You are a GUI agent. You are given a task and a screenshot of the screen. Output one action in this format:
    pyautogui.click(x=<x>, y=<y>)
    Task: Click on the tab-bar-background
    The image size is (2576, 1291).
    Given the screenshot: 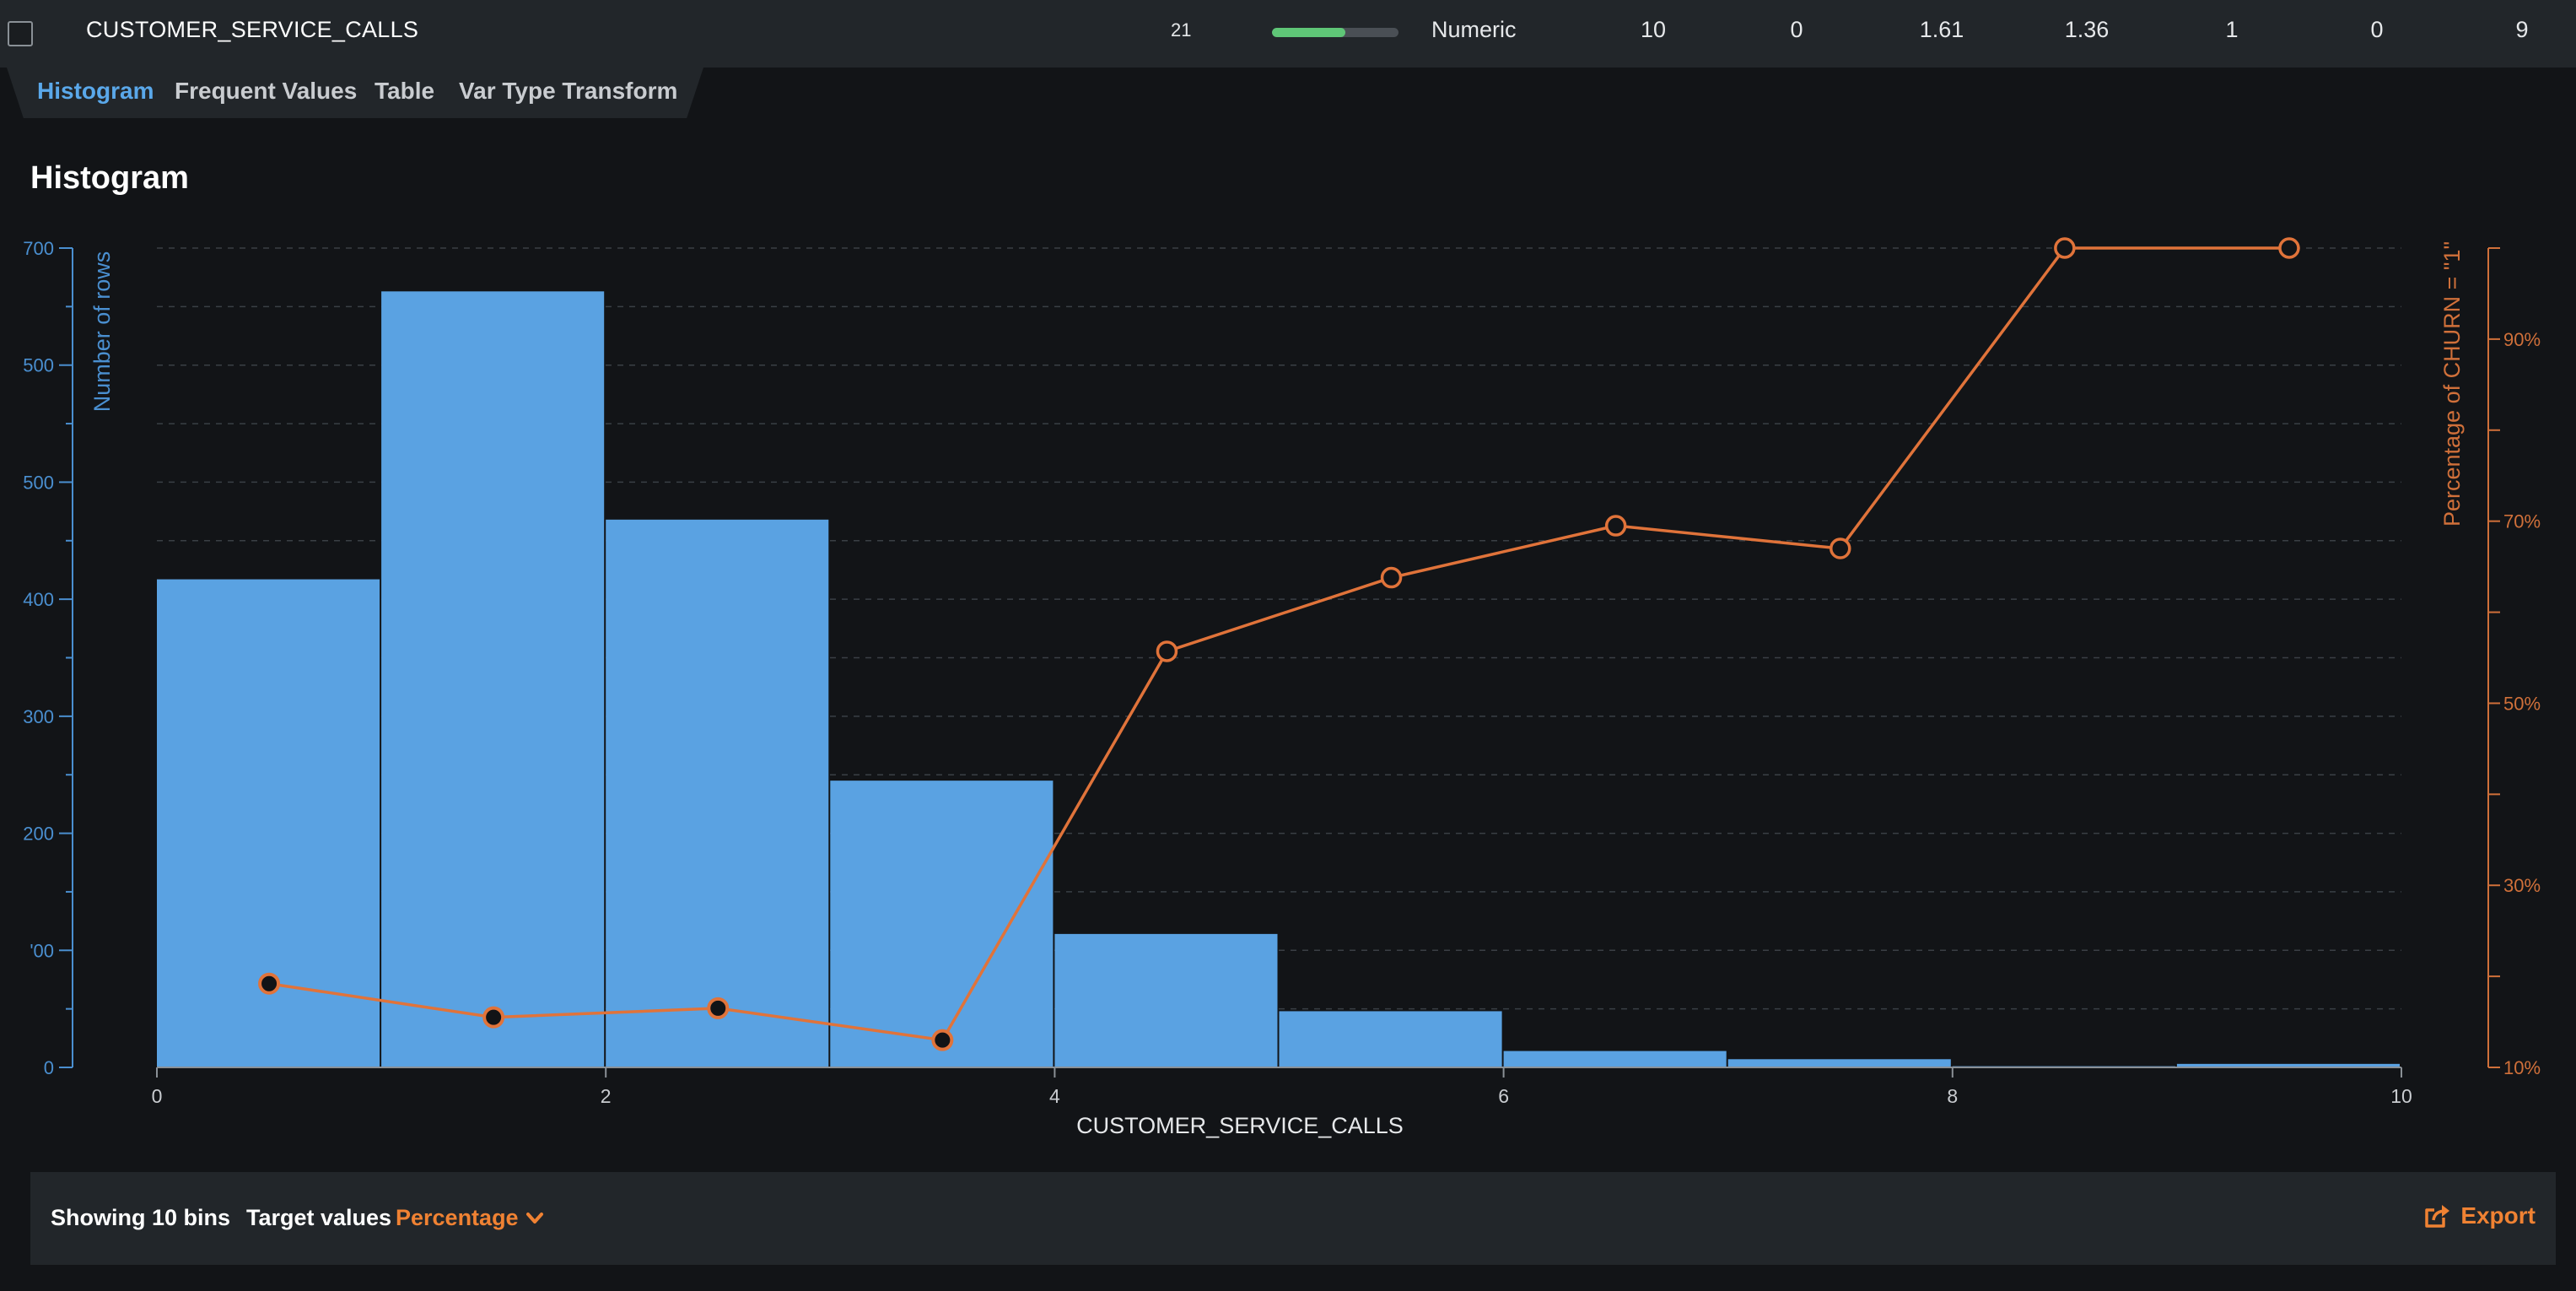 What is the action you would take?
    pyautogui.click(x=355, y=93)
    